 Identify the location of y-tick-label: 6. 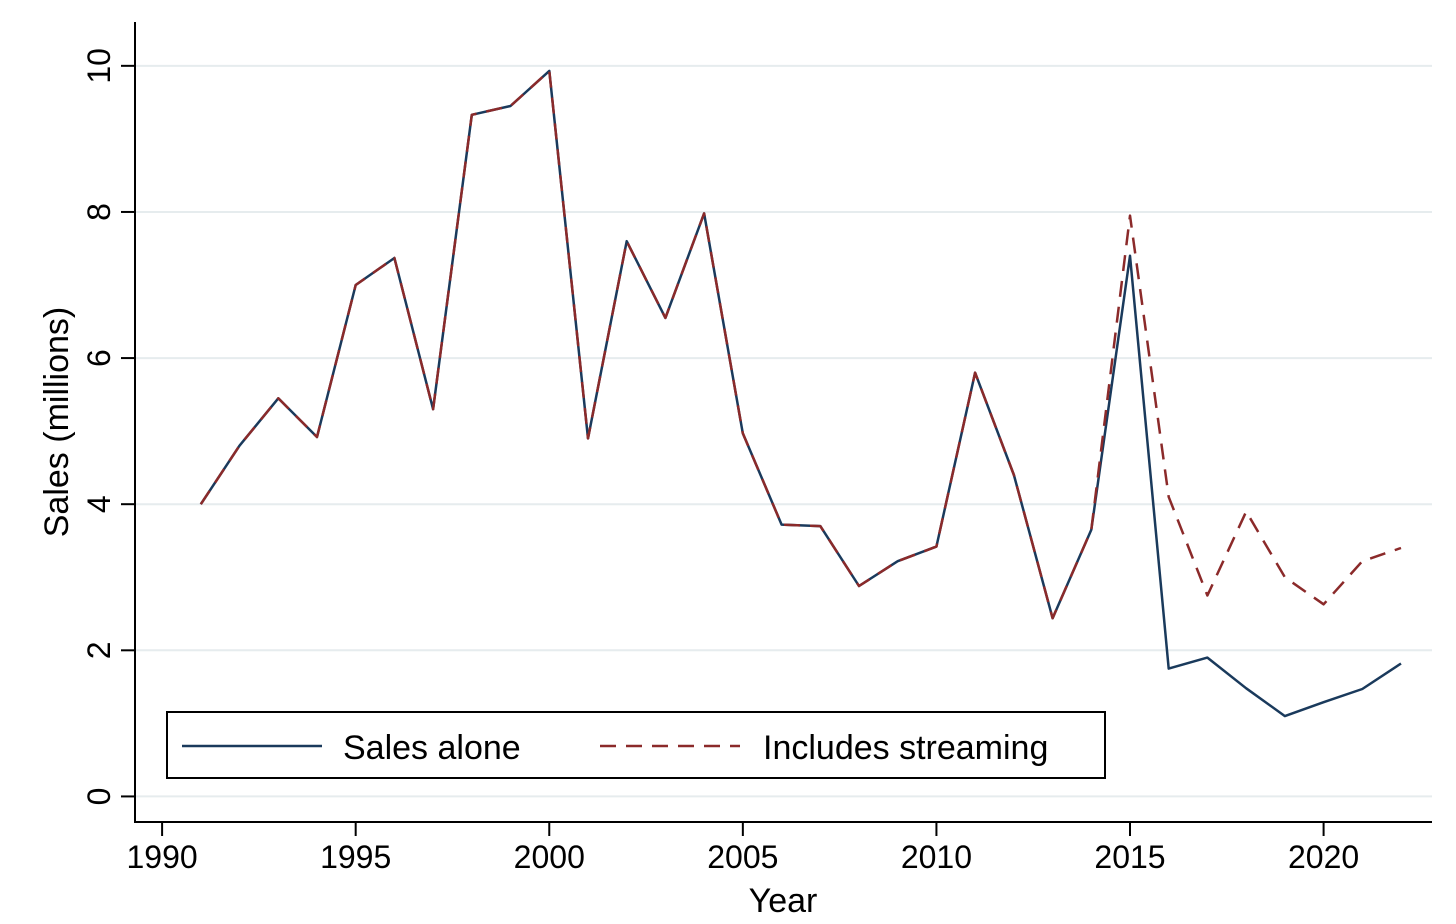
(99, 358).